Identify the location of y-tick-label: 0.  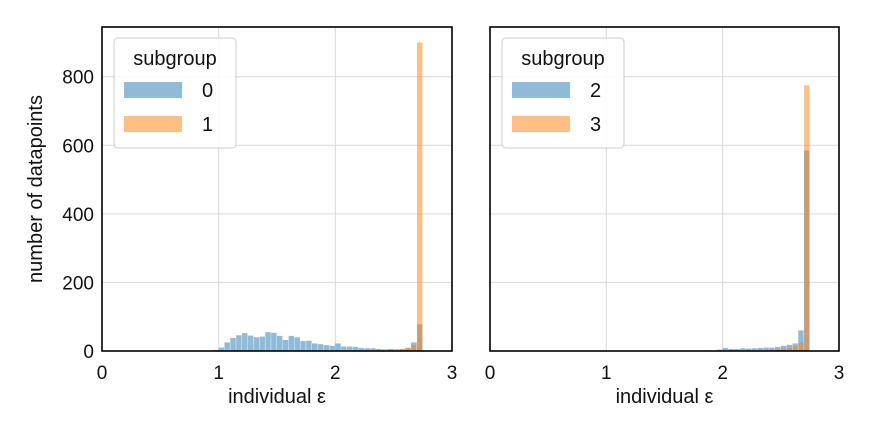
(88, 352).